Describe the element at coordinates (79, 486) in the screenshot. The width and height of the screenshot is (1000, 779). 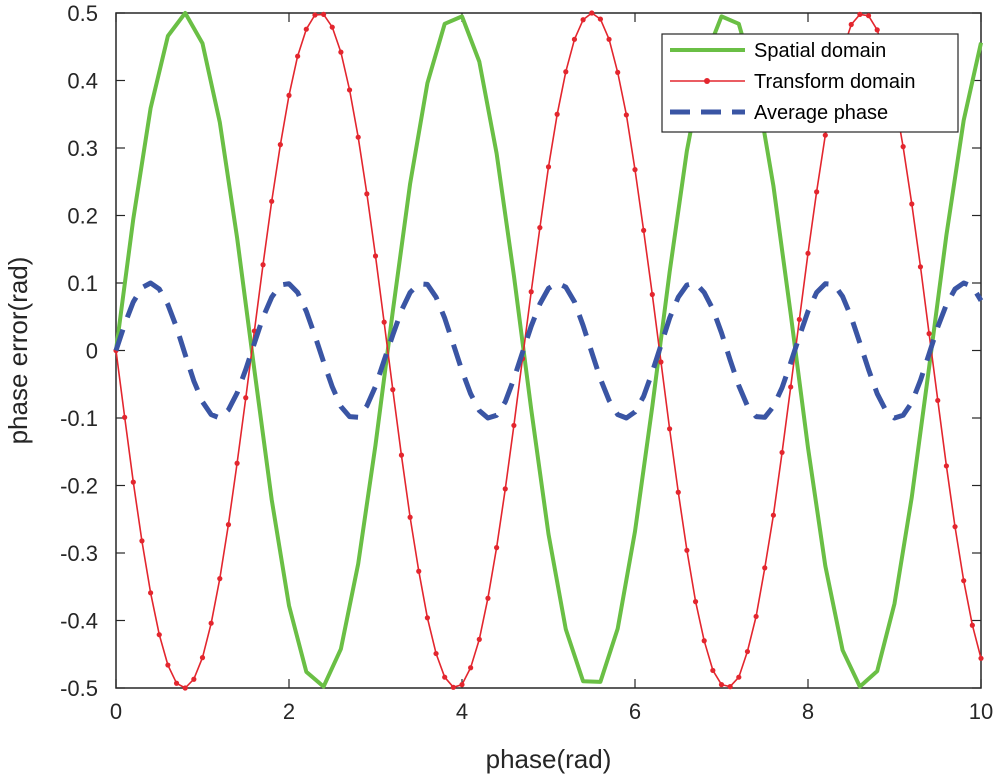
I see `y-tick-label: -0.2` at that location.